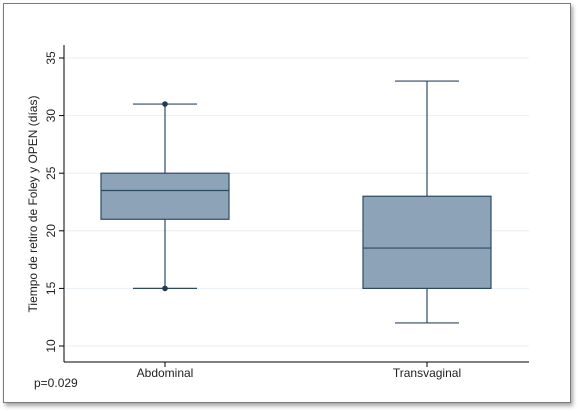  Describe the element at coordinates (51, 288) in the screenshot. I see `y-tick-label: 15` at that location.